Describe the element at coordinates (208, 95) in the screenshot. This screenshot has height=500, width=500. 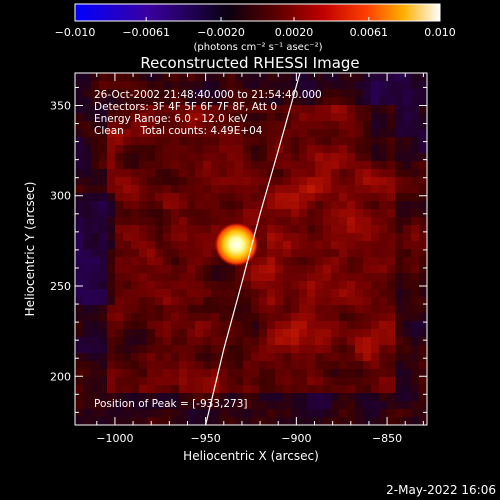
I see `info-line-time: 26-Oct-2002 21:48:40.000 to 21:54:40.000` at that location.